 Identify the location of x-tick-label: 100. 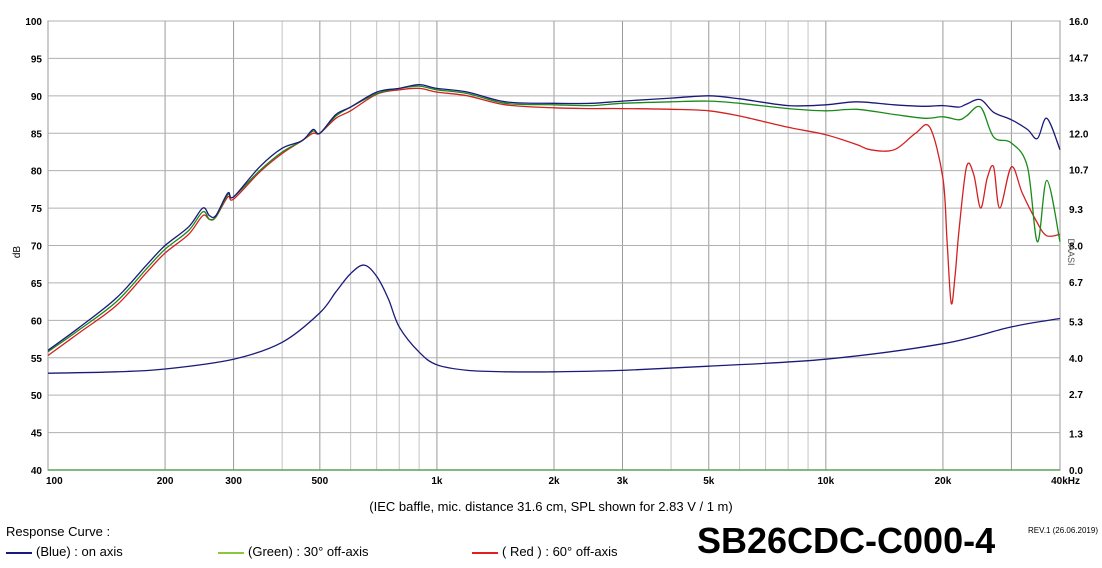
(54, 481).